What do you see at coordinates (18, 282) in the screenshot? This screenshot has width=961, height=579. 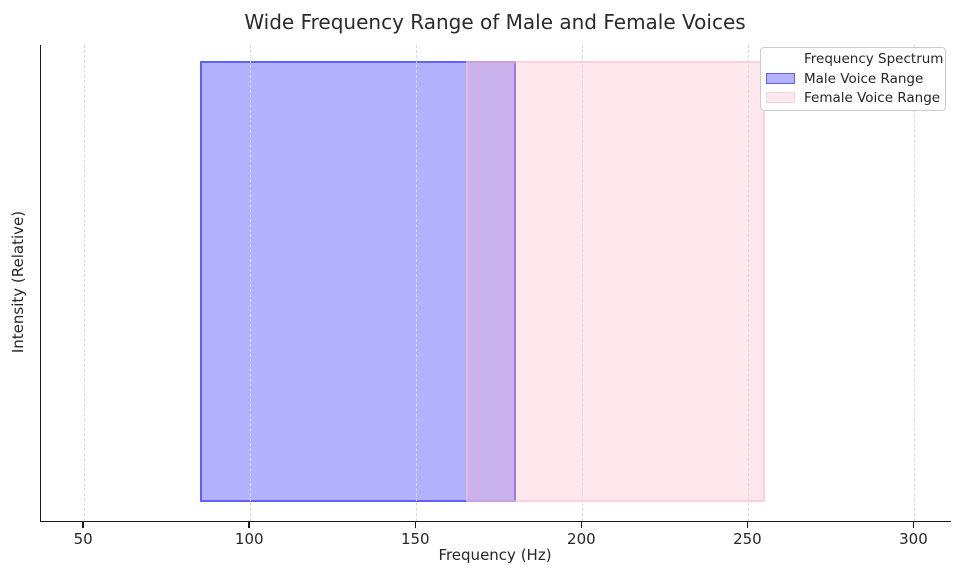 I see `y-axis-label: Intensity (Relative)` at bounding box center [18, 282].